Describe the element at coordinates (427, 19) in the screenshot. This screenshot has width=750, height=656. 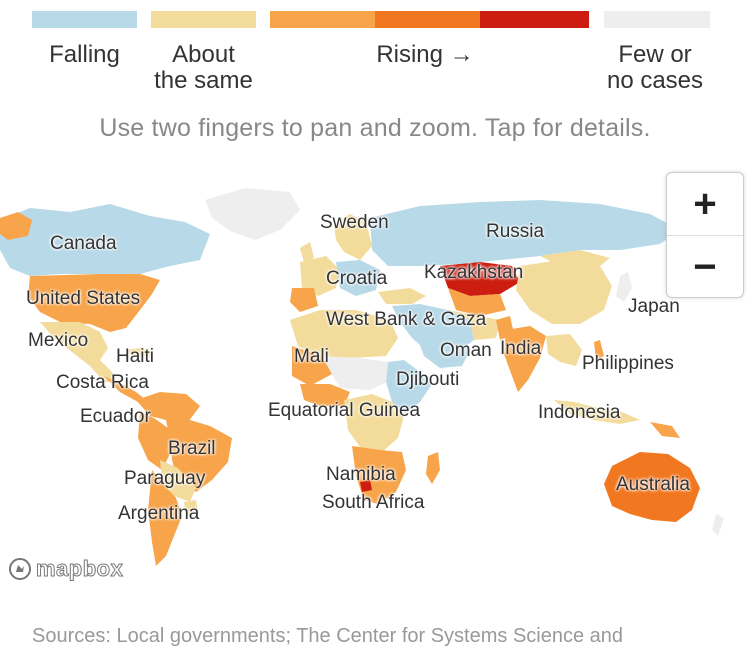
I see `legend-swatch-rising-mid` at that location.